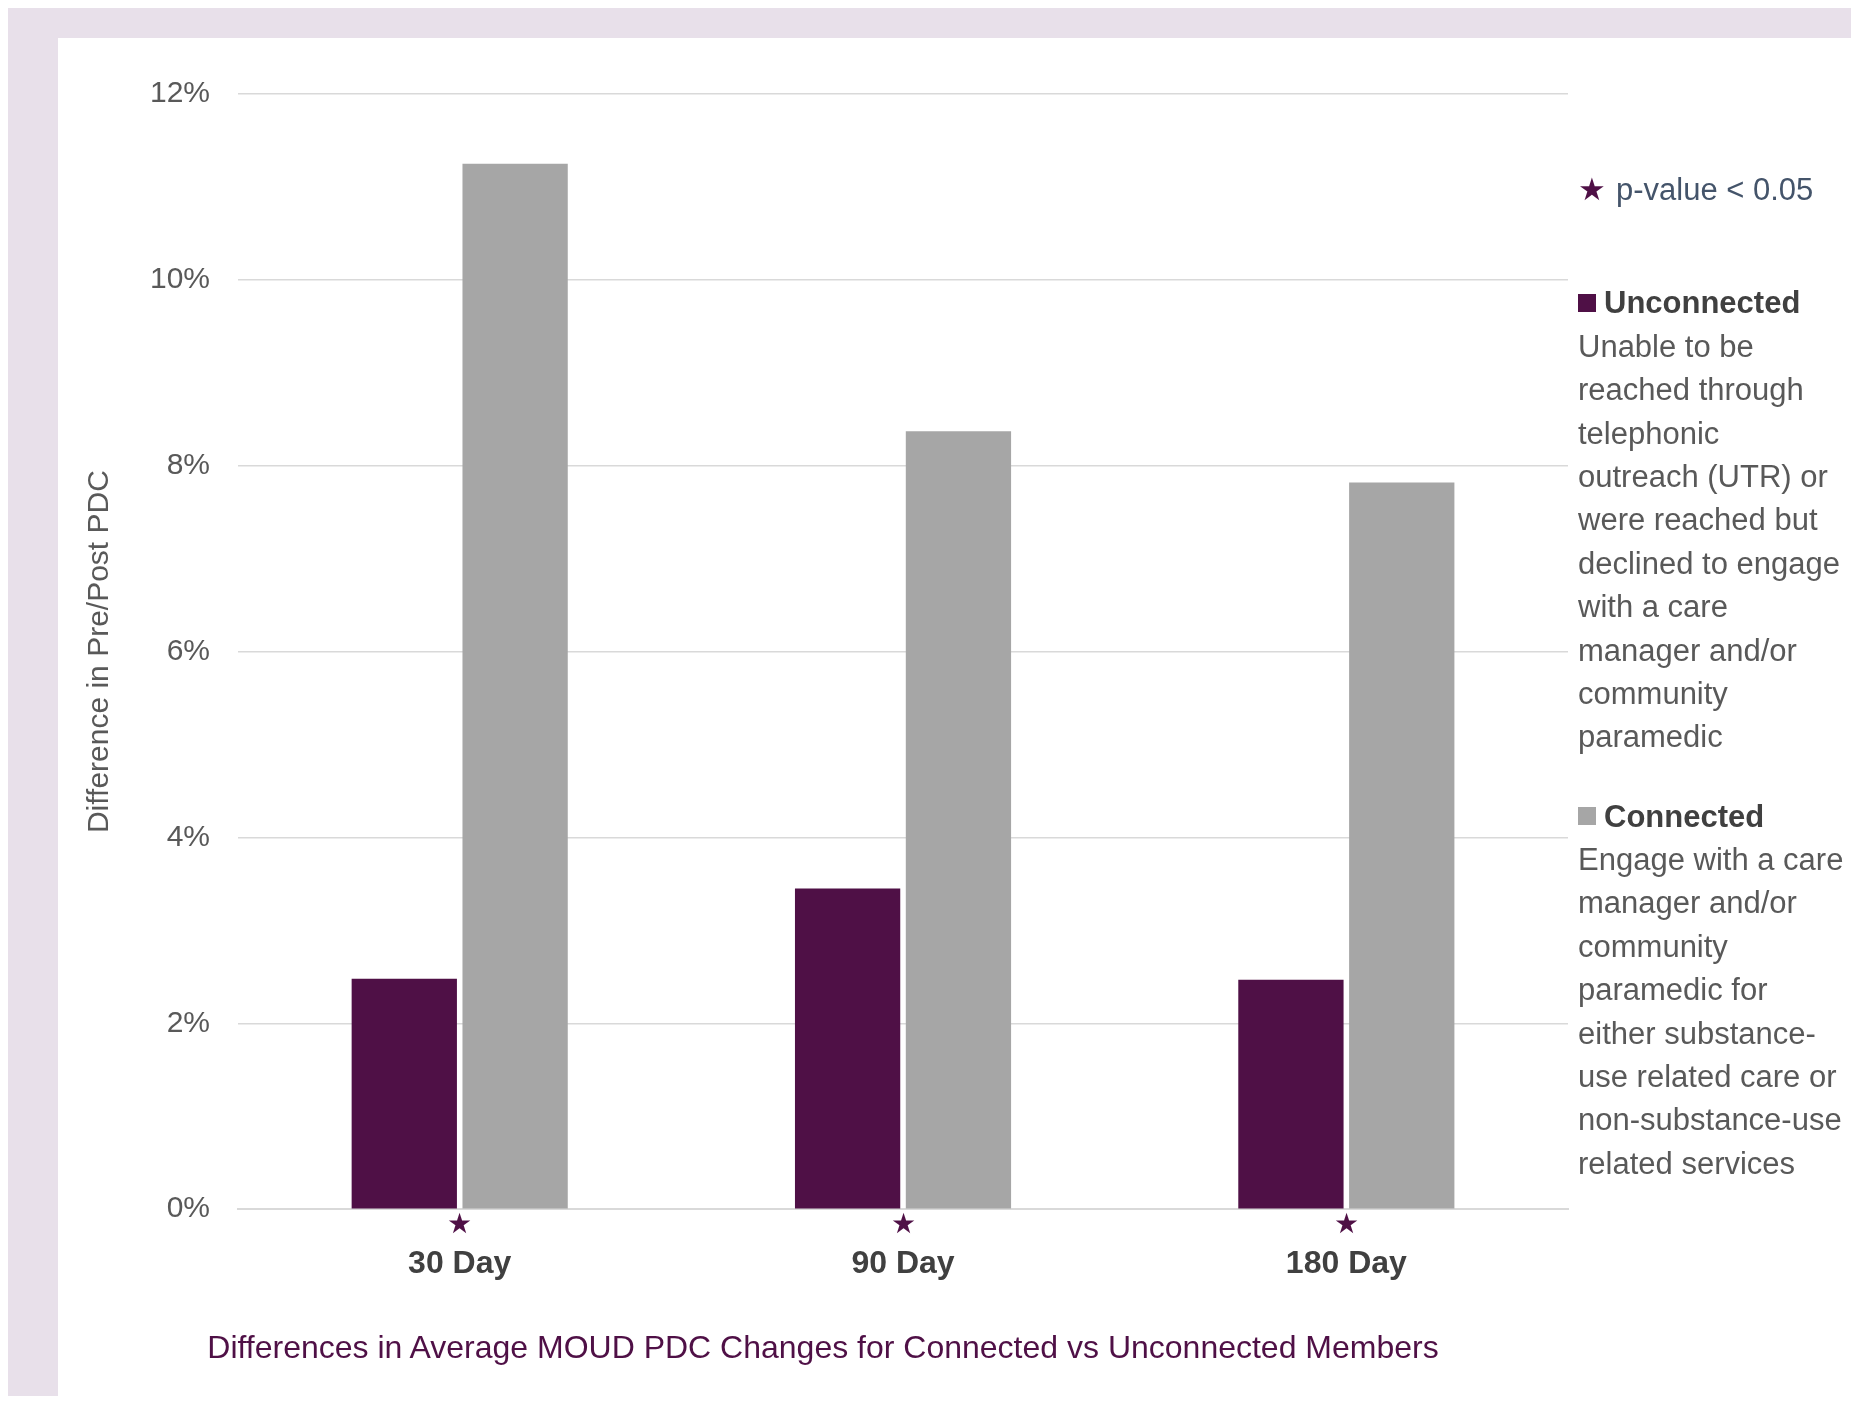  What do you see at coordinates (180, 92) in the screenshot?
I see `y-tick-label: 12%` at bounding box center [180, 92].